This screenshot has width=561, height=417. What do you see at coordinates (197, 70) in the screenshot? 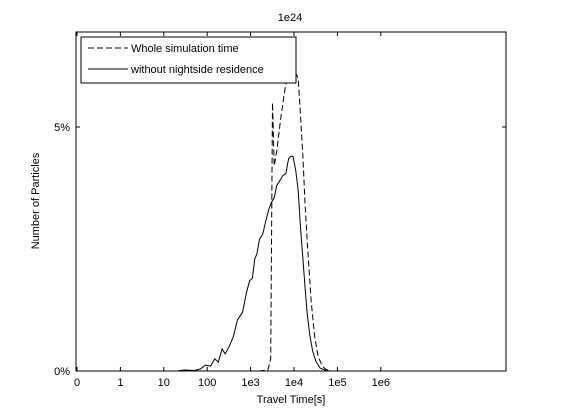
I see `legend-label-without-nightside: without nightside residence` at bounding box center [197, 70].